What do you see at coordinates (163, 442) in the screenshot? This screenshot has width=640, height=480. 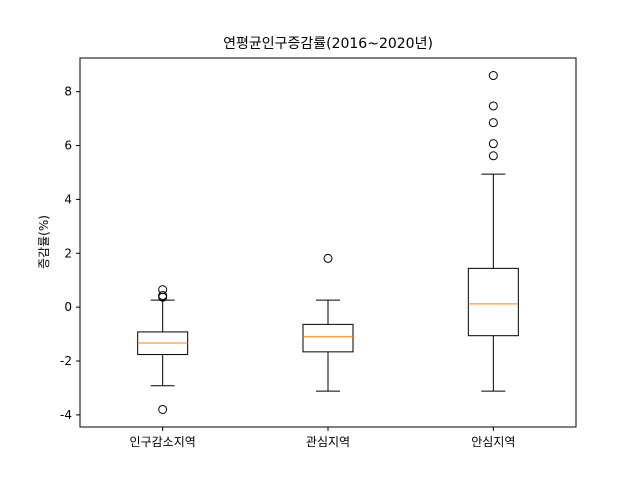 I see `x-tick-label: 인구감소지역` at bounding box center [163, 442].